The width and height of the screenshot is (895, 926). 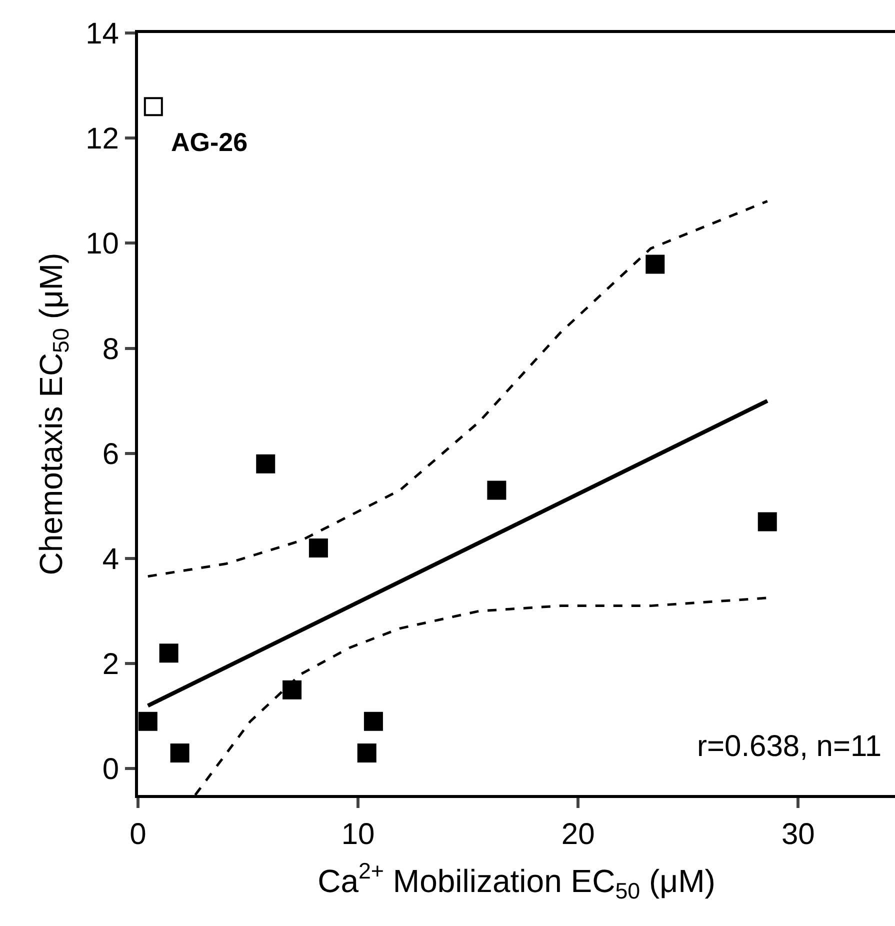 I want to click on annotation: r=0.638, n=11, so click(x=789, y=746).